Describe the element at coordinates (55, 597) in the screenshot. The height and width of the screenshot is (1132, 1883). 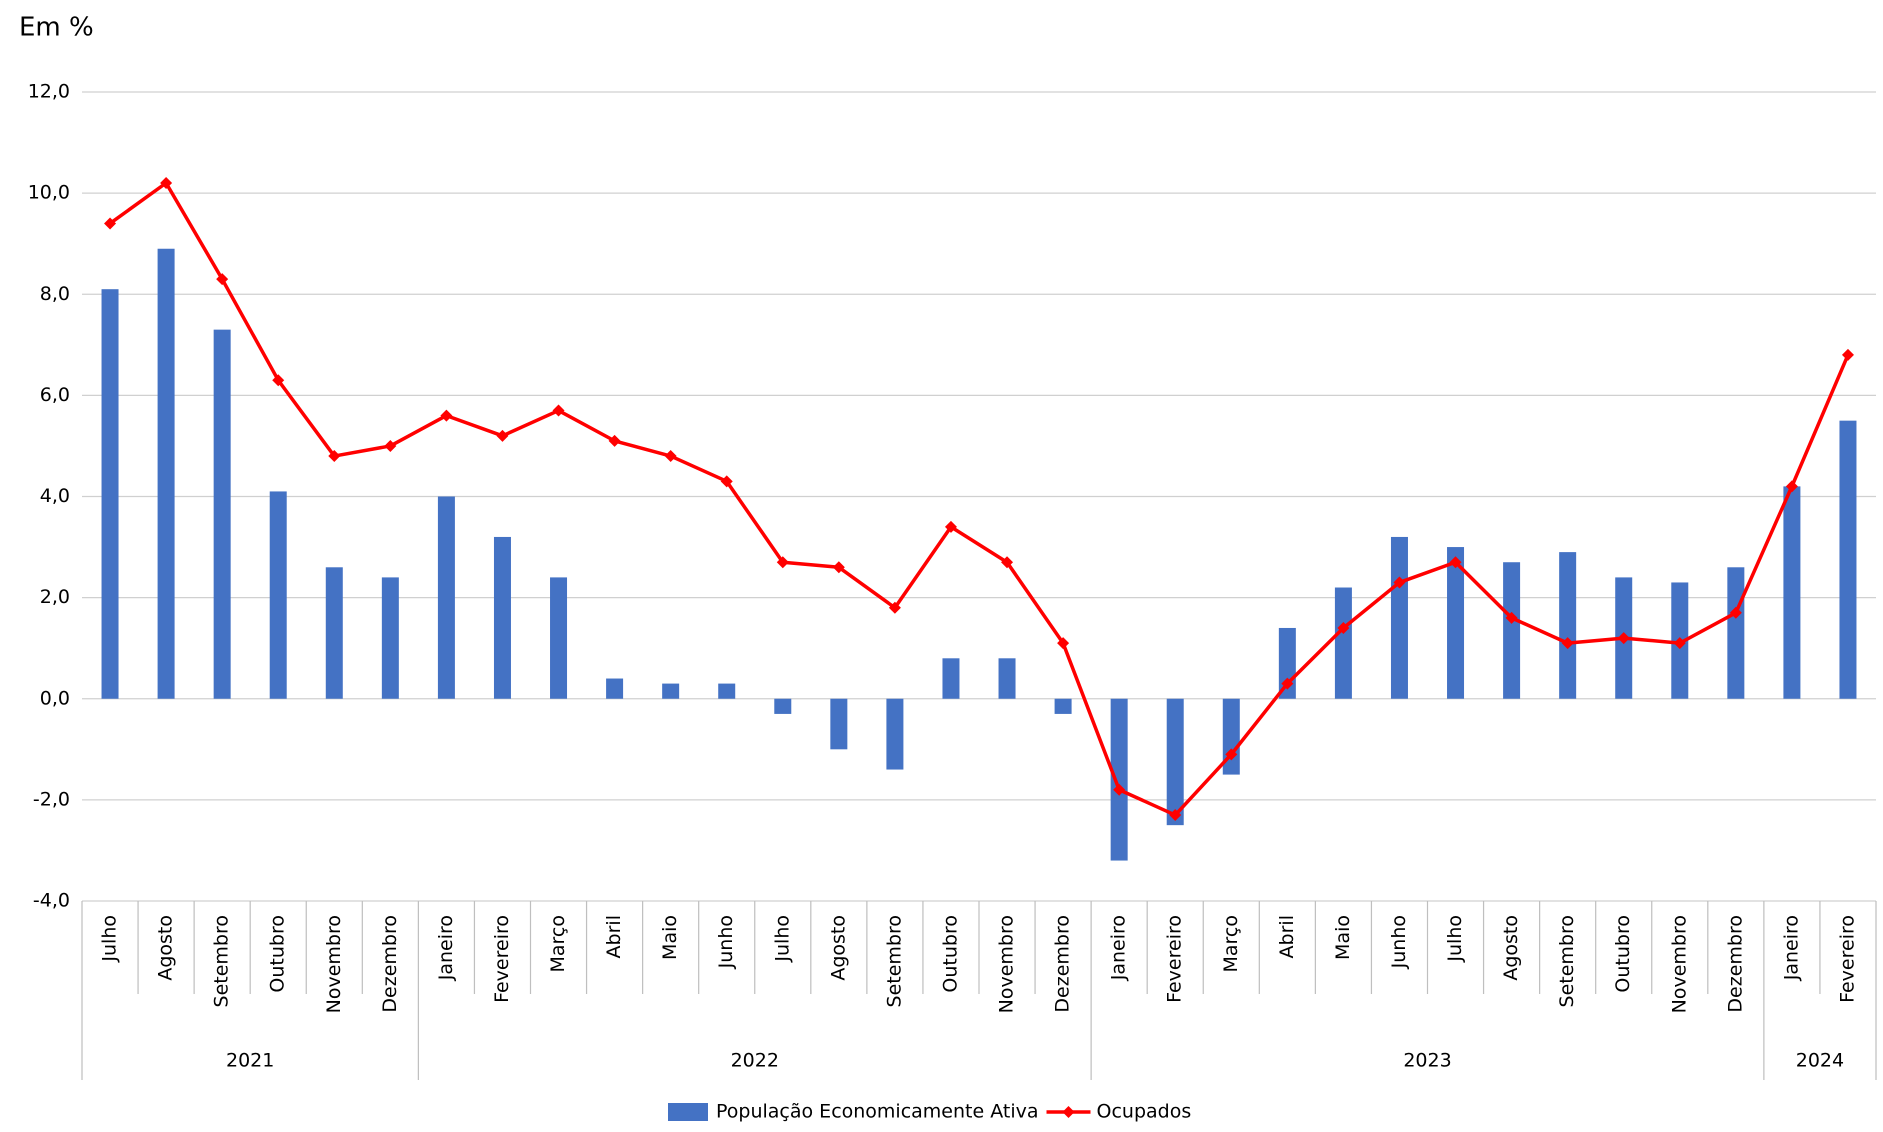
I see `y-tick-label: 2,0` at that location.